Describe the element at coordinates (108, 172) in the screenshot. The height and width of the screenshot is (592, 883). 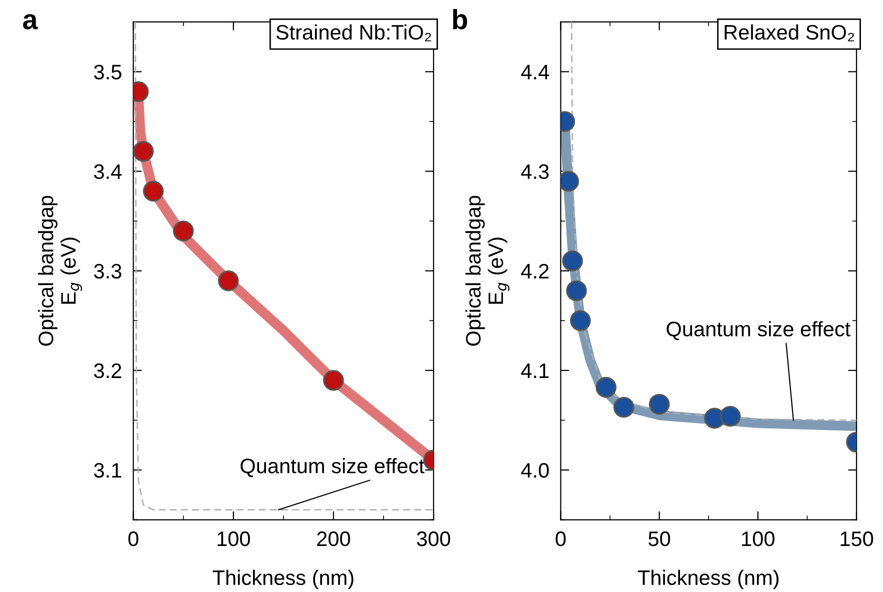
I see `y-tick-label: 3.4` at that location.